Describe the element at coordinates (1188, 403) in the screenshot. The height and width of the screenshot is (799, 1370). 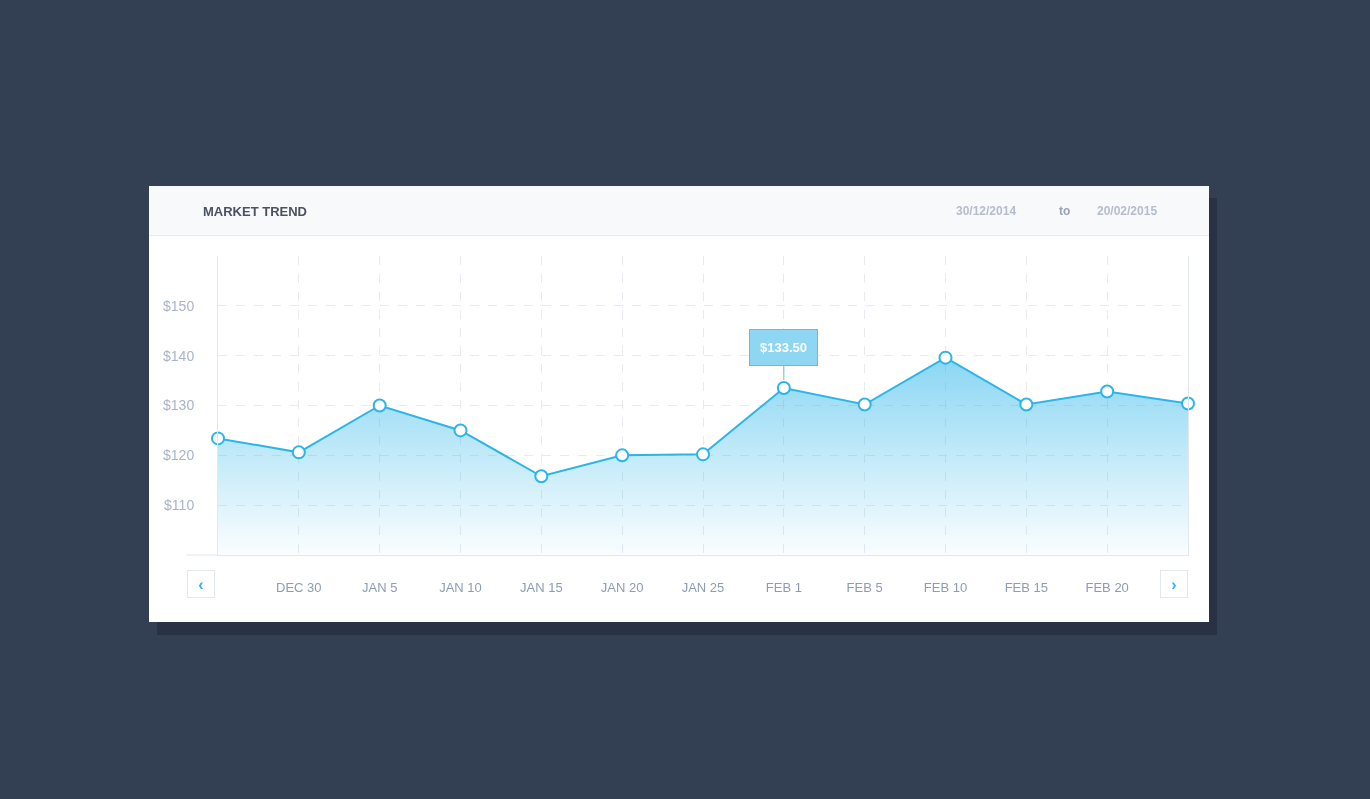
I see `point` at that location.